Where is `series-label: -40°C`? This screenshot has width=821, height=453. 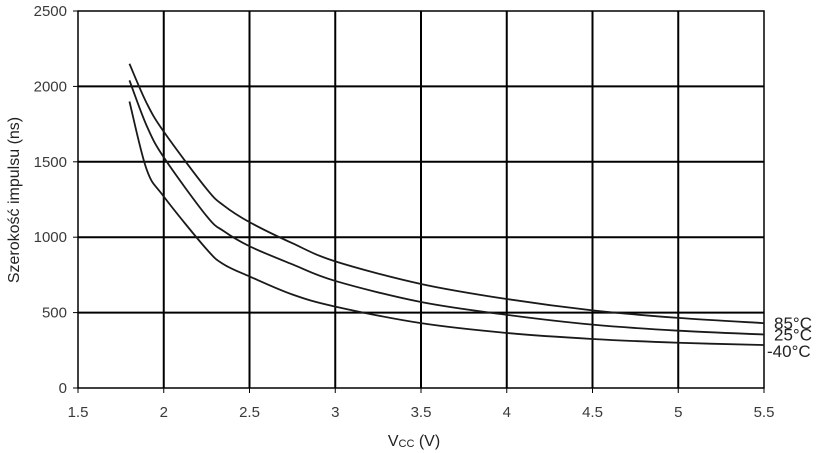 series-label: -40°C is located at coordinates (789, 351).